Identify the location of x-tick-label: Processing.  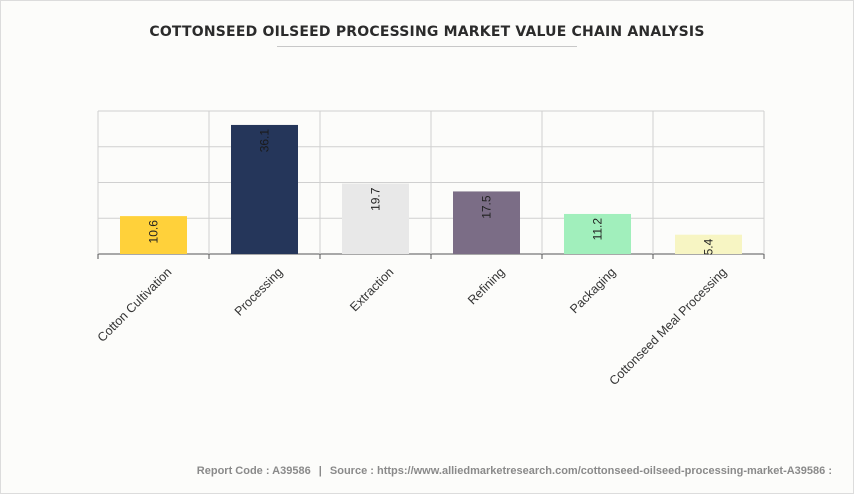
(259, 292).